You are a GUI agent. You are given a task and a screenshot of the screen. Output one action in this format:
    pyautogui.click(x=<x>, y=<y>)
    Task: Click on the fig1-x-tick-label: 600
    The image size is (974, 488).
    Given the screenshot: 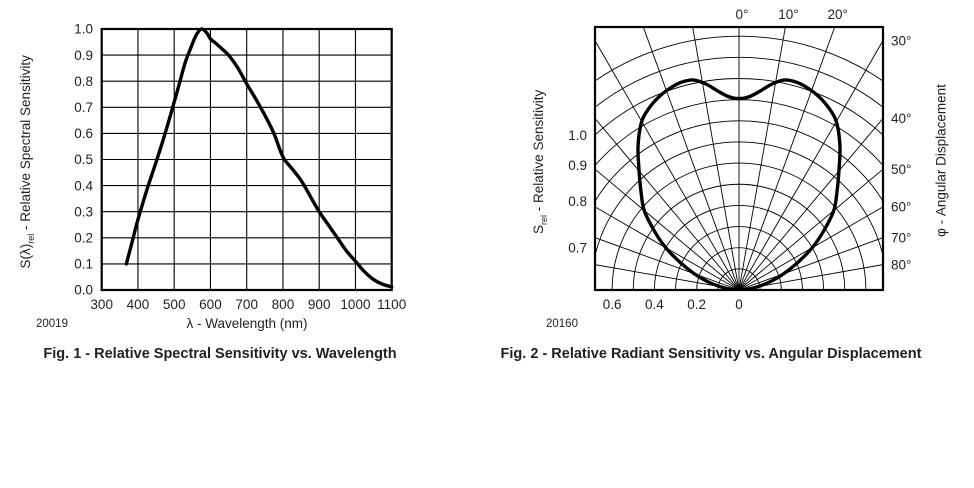 What is the action you would take?
    pyautogui.click(x=210, y=304)
    